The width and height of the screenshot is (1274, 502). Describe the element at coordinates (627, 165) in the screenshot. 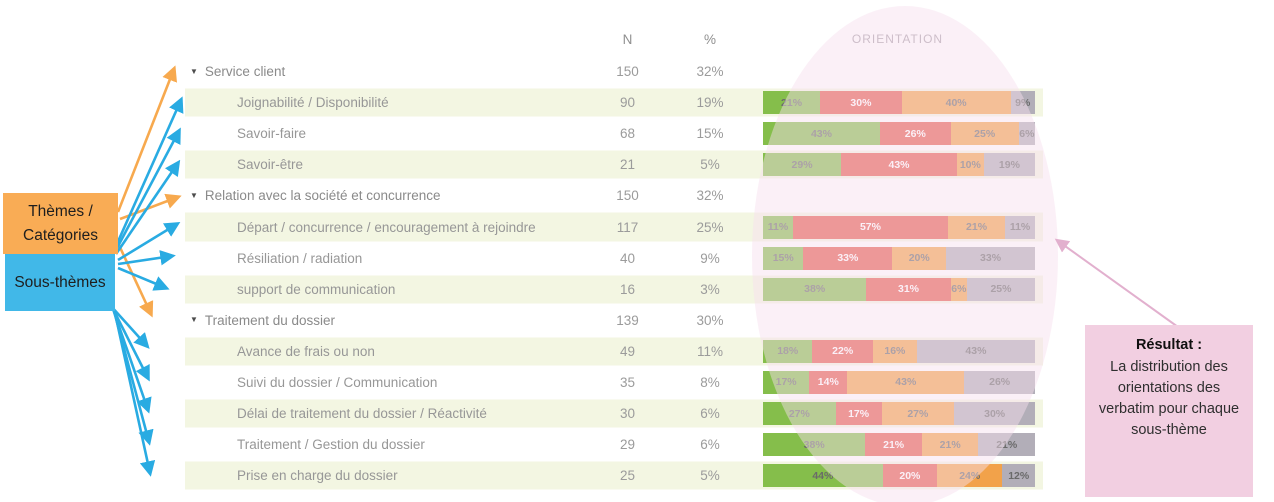

I see `n-value: 21` at that location.